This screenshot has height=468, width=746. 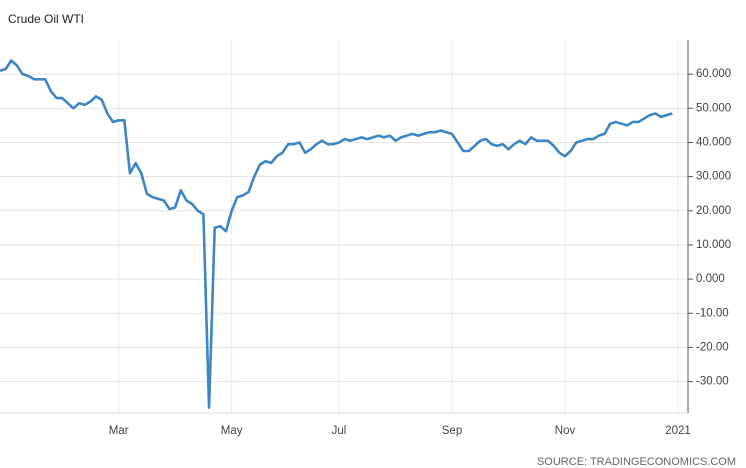 I want to click on y-tick-label: 40.000, so click(x=713, y=143).